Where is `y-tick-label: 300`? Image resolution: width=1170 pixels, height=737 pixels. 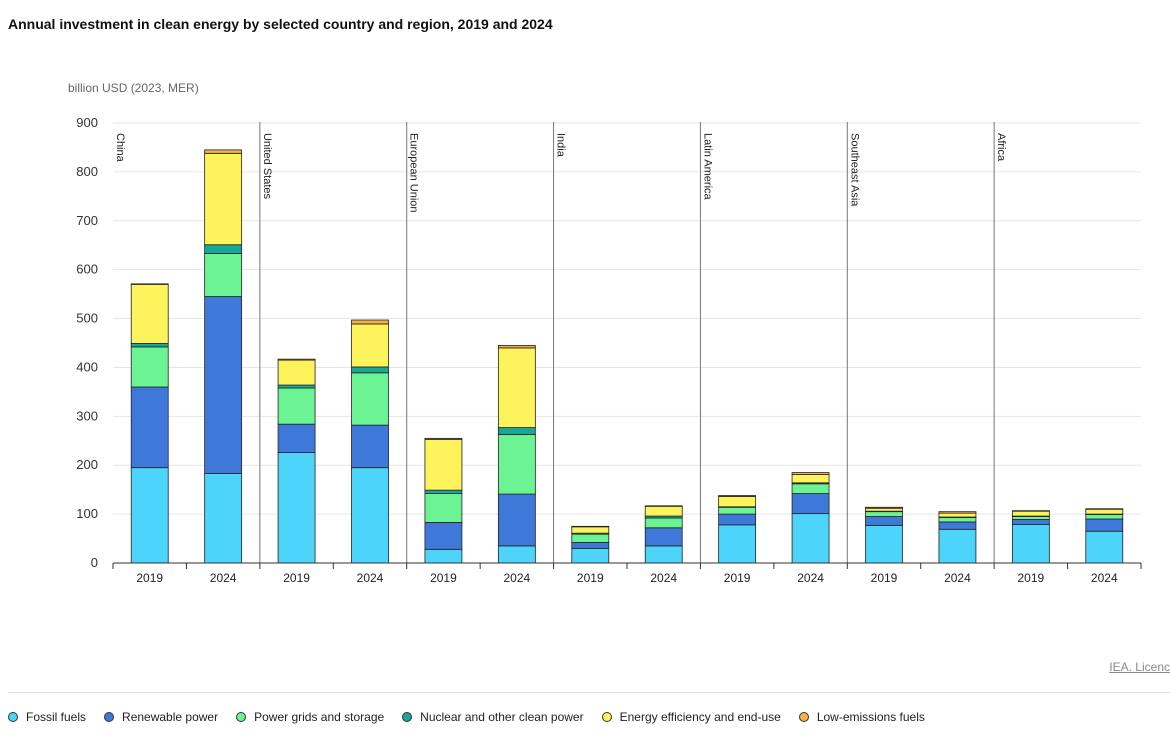
y-tick-label: 300 is located at coordinates (87, 415).